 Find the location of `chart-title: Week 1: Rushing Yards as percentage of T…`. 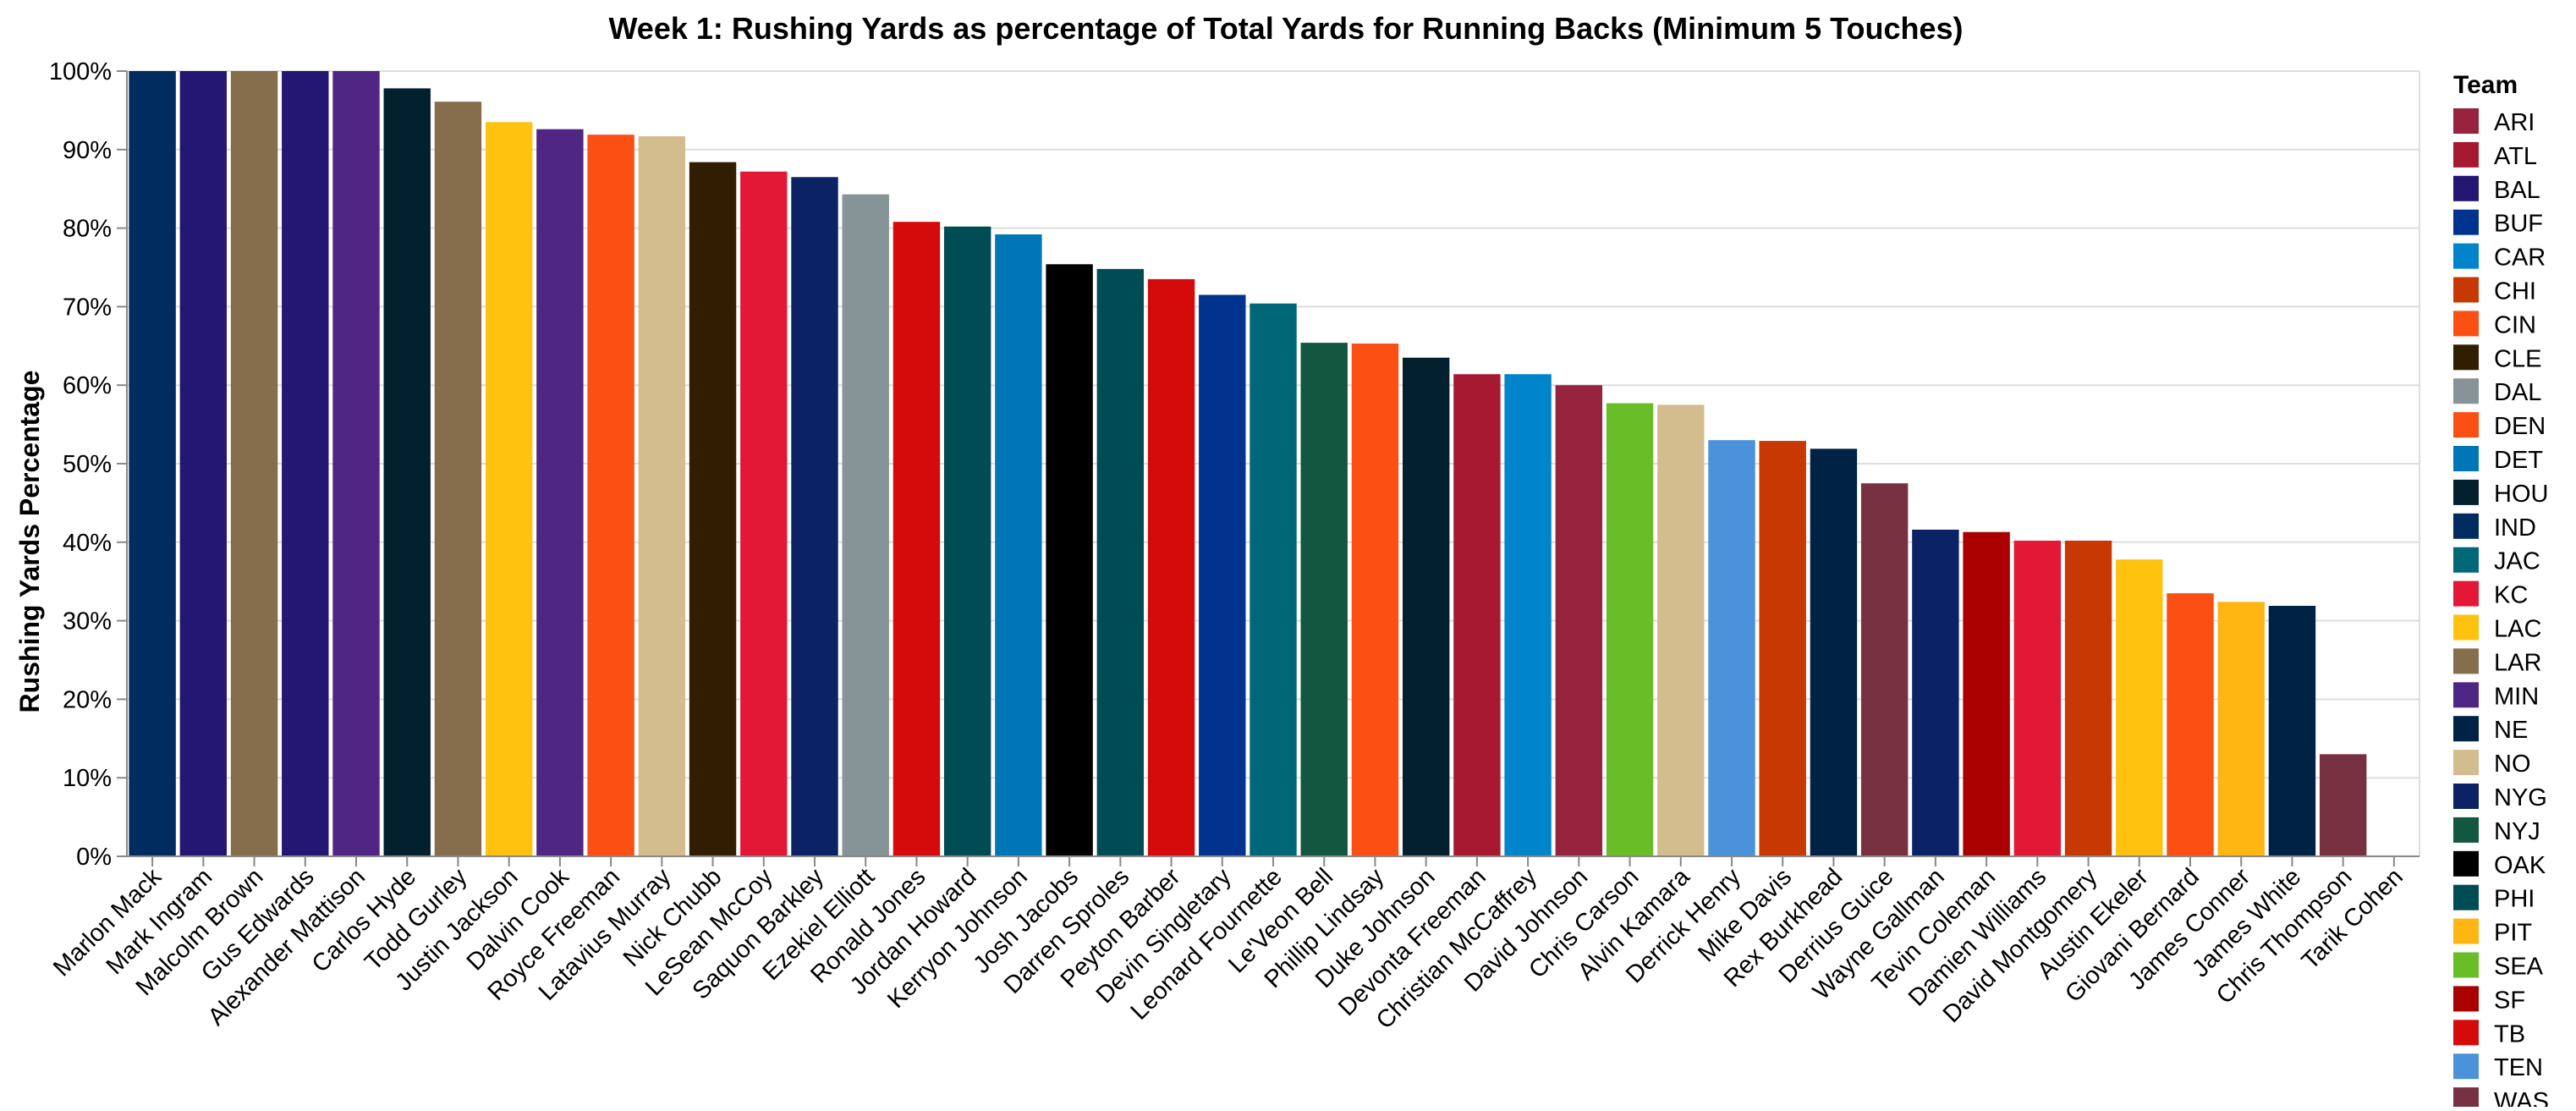

chart-title: Week 1: Rushing Yards as percentage of T… is located at coordinates (1285, 29).